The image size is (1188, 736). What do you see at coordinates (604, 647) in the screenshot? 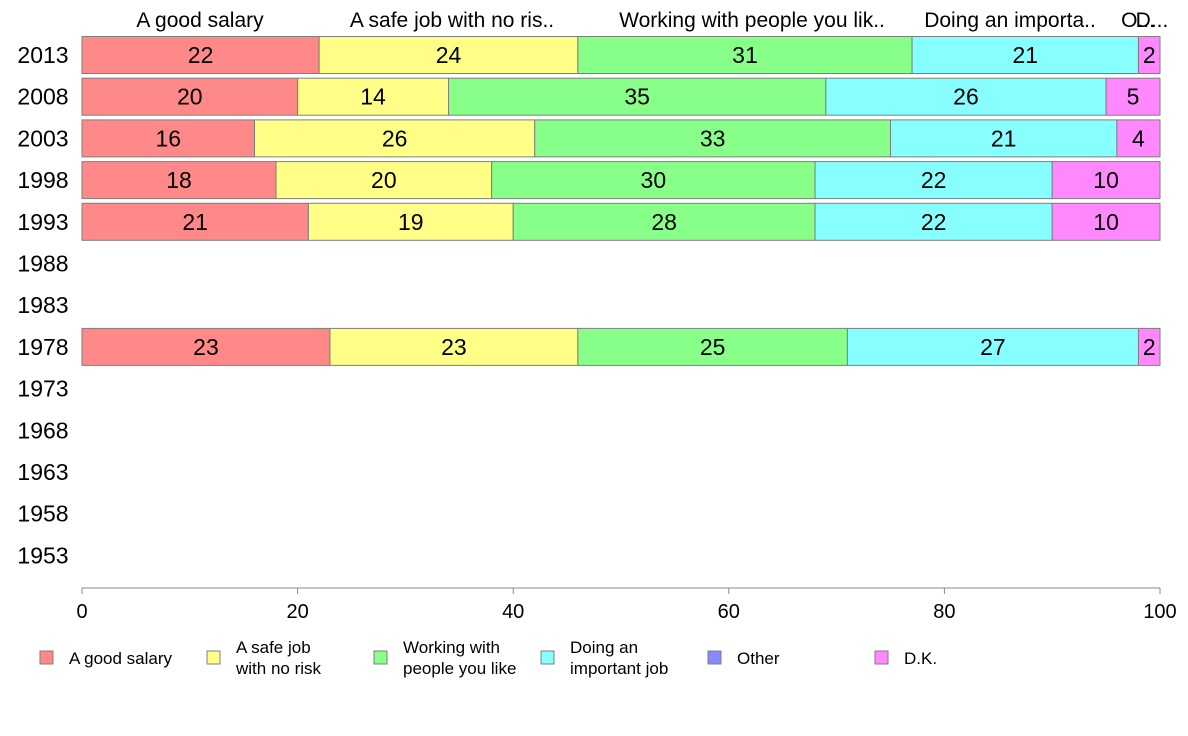
I see `legend-label: Doing an` at bounding box center [604, 647].